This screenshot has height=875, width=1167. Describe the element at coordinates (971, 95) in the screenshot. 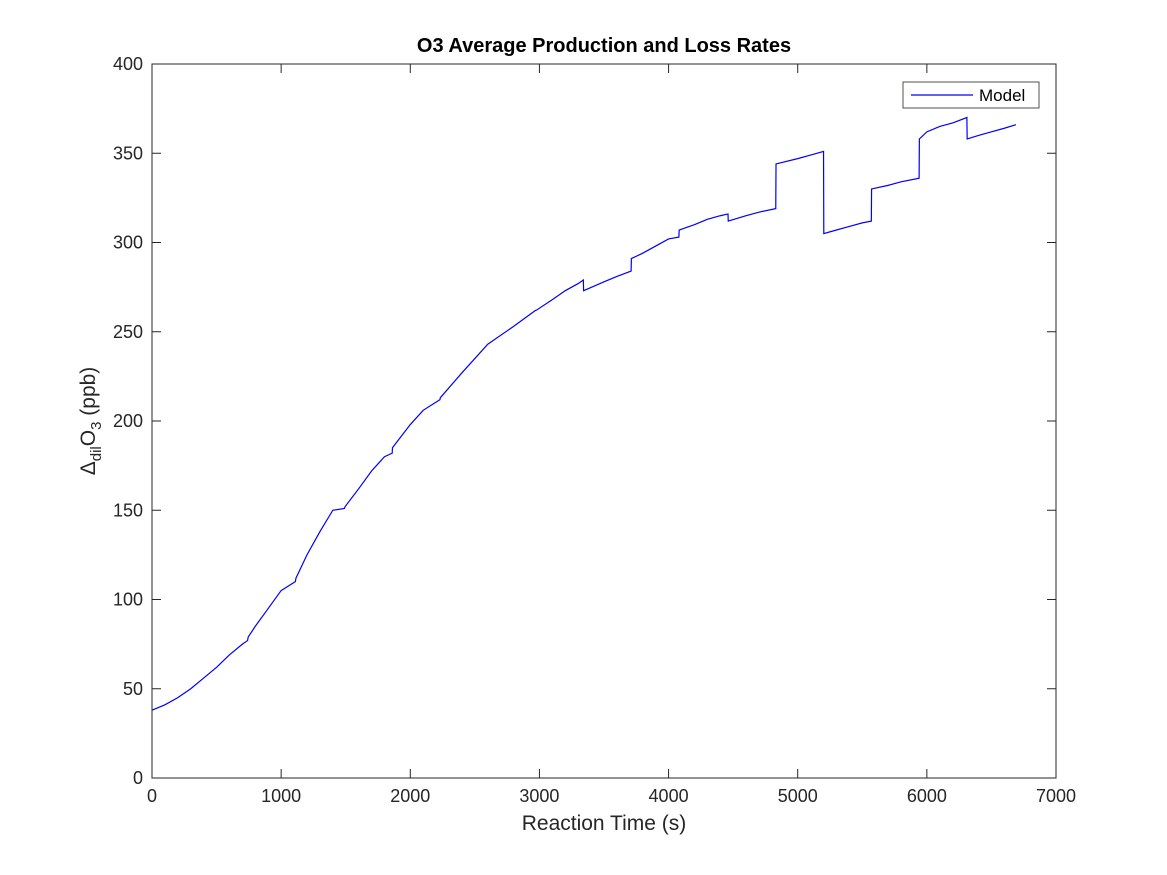

I see `legend: Model` at that location.